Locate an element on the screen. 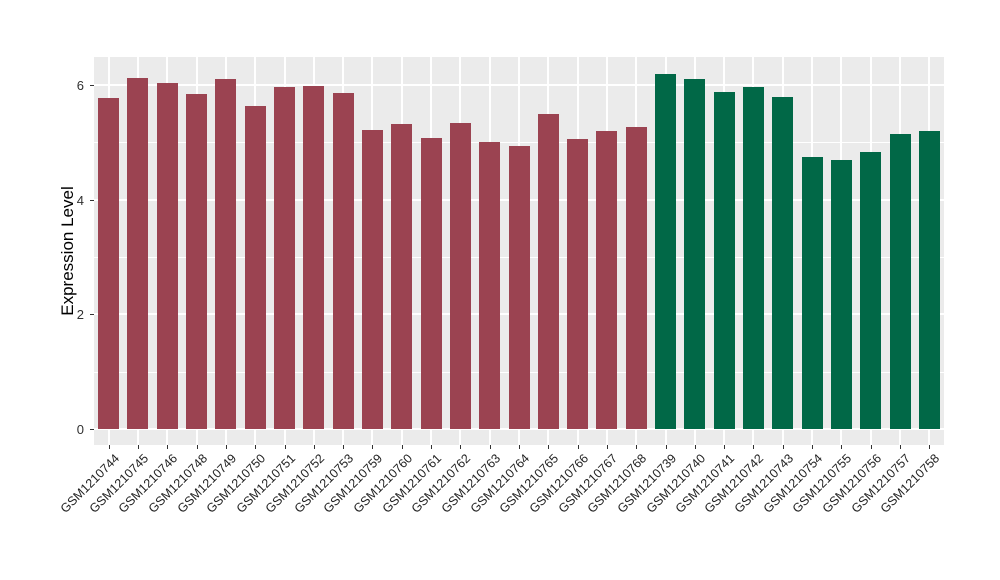 The image size is (1000, 580). bar-GSM1210764 is located at coordinates (519, 287).